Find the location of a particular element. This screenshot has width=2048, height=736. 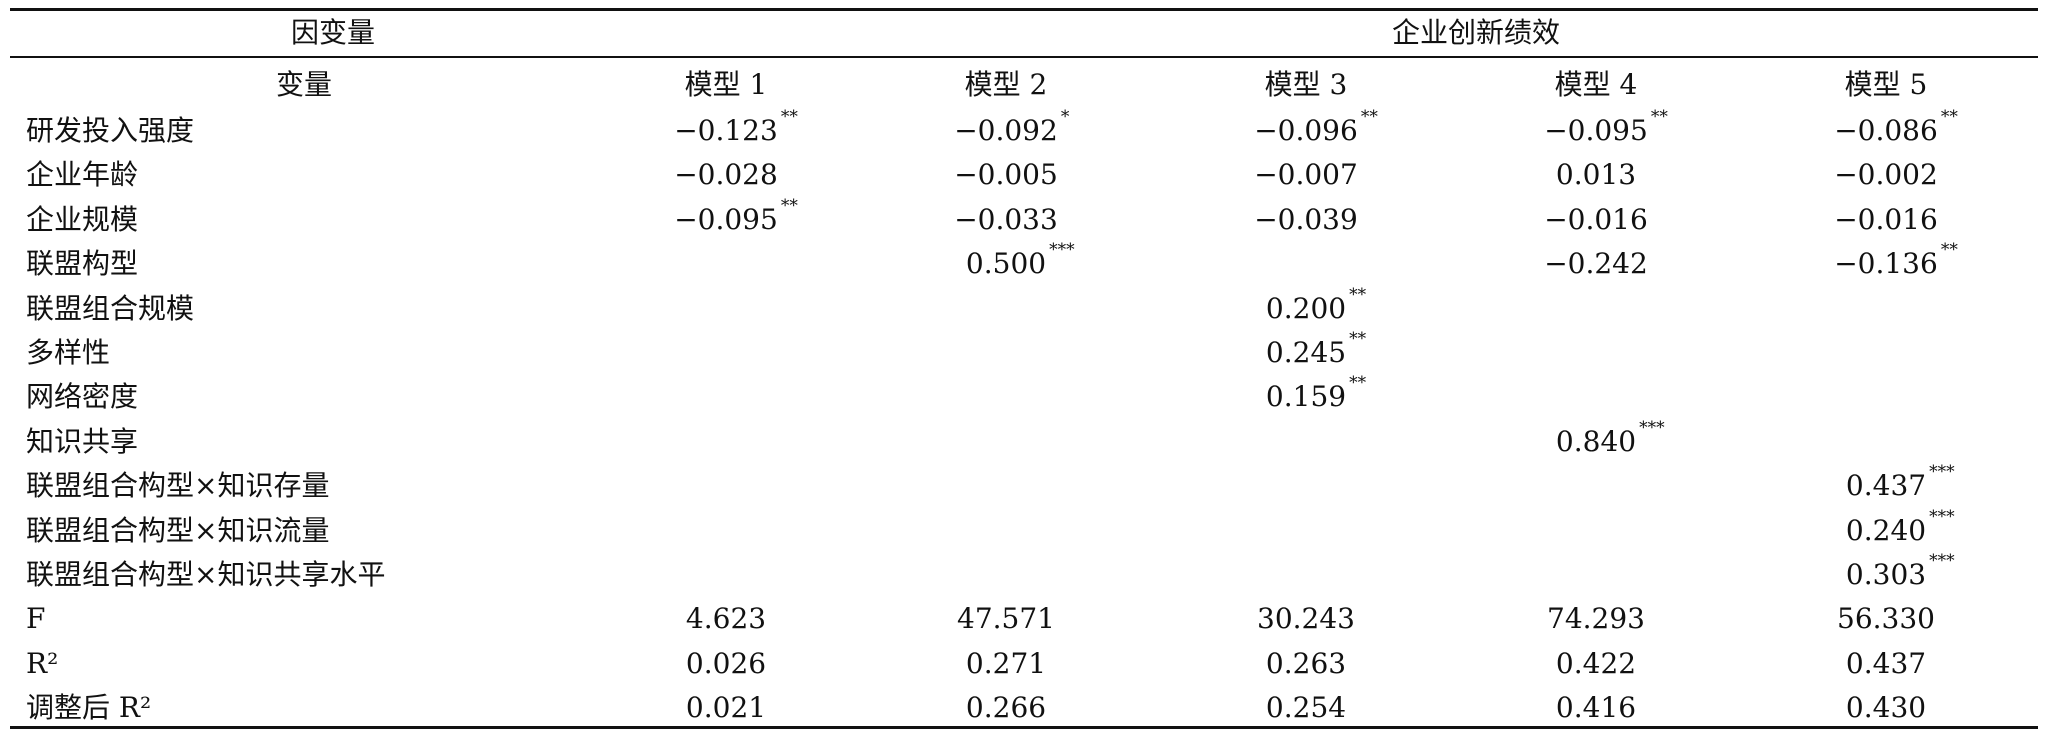

cell-value: 30.243 is located at coordinates (1306, 619).